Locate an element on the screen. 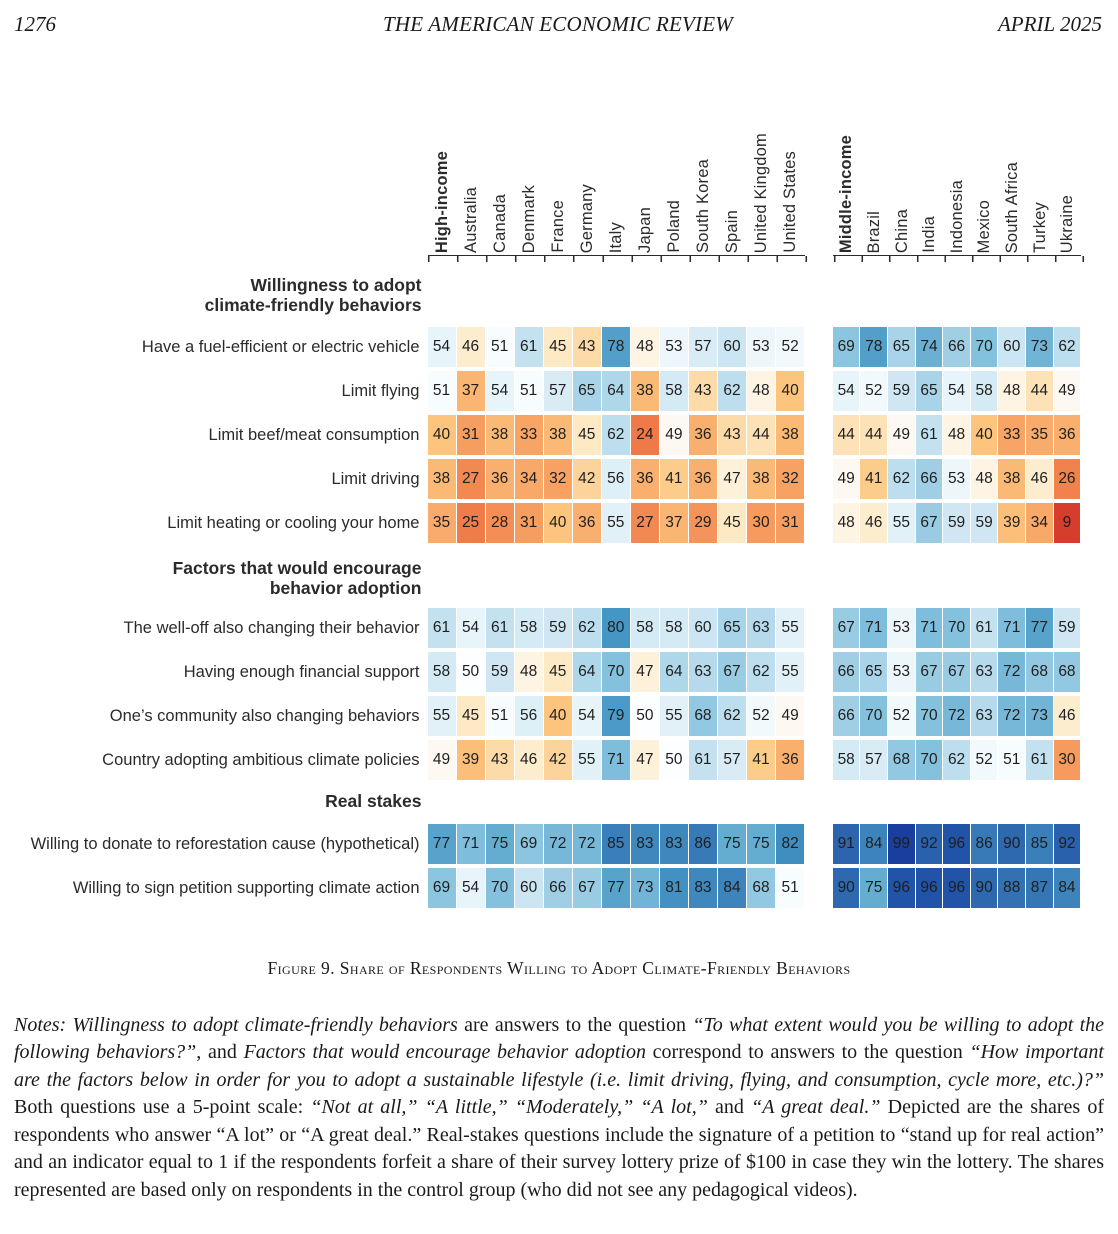 The height and width of the screenshot is (1234, 1118). row-label: Limit heating or cooling your home is located at coordinates (293, 523).